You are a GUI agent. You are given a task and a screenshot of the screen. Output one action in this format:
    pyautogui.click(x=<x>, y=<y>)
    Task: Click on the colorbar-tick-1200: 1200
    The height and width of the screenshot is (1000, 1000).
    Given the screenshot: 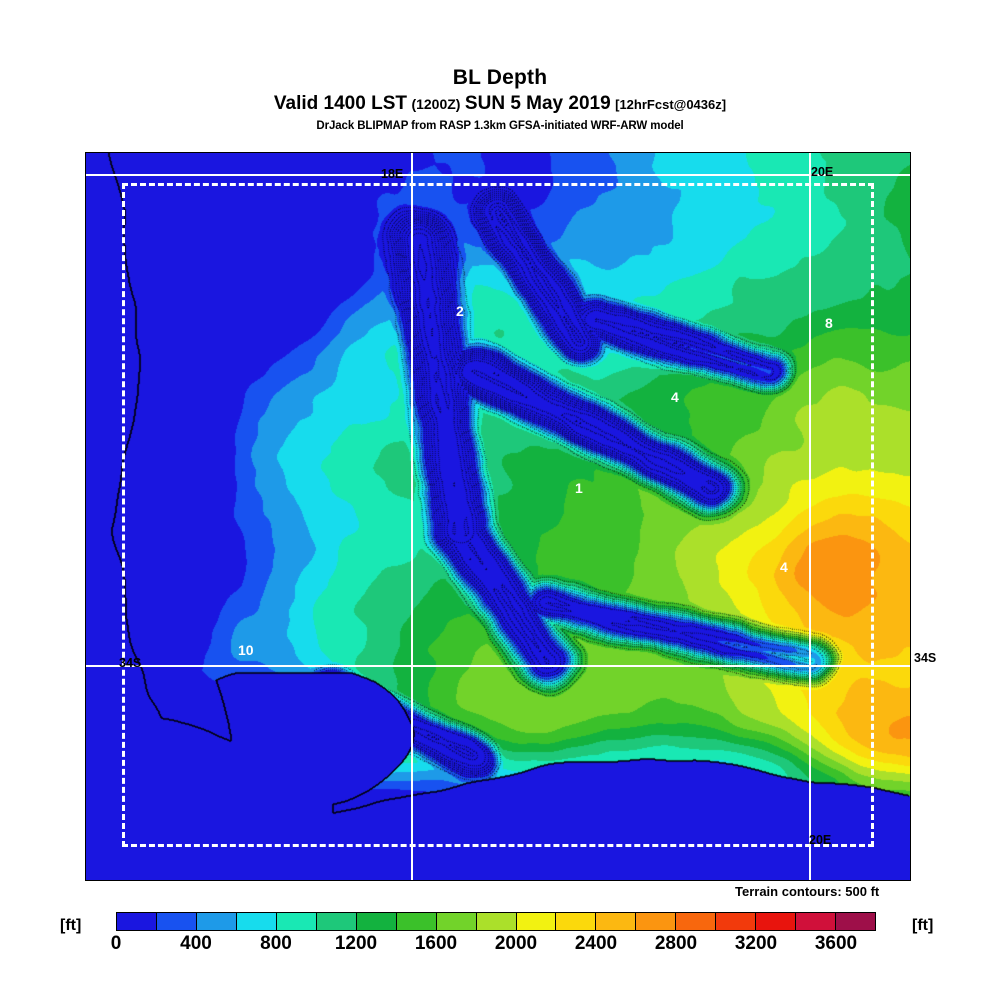 What is the action you would take?
    pyautogui.click(x=356, y=943)
    